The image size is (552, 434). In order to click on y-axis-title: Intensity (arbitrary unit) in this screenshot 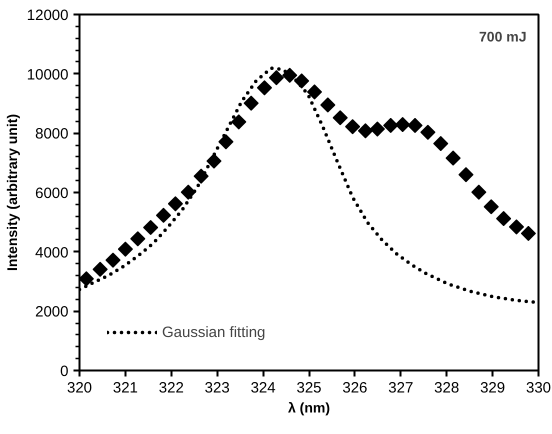, I will do `click(12, 193)`.